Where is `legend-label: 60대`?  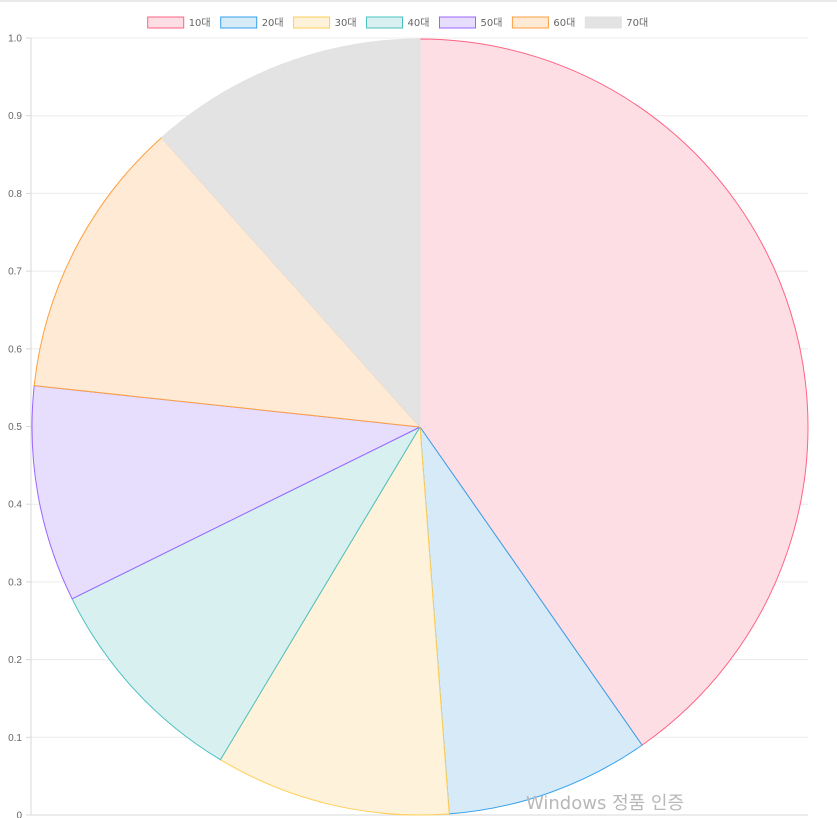 legend-label: 60대 is located at coordinates (564, 23).